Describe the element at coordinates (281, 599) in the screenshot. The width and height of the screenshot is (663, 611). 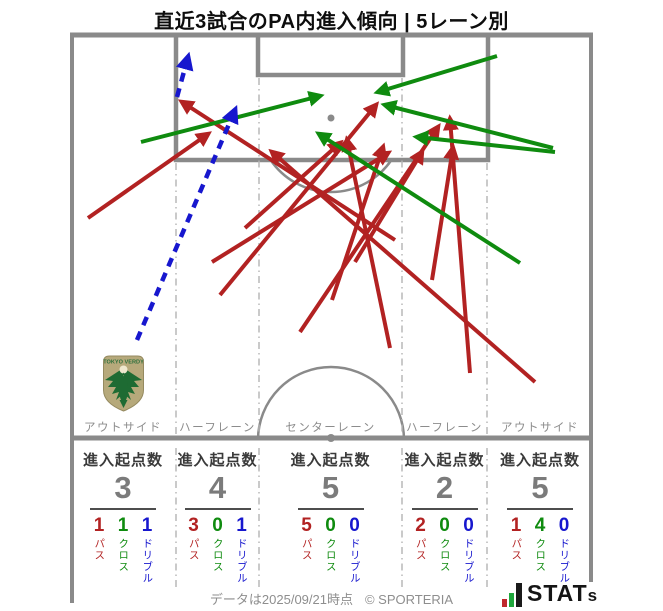
I see `data-date-note: データは2025/09/21時点` at that location.